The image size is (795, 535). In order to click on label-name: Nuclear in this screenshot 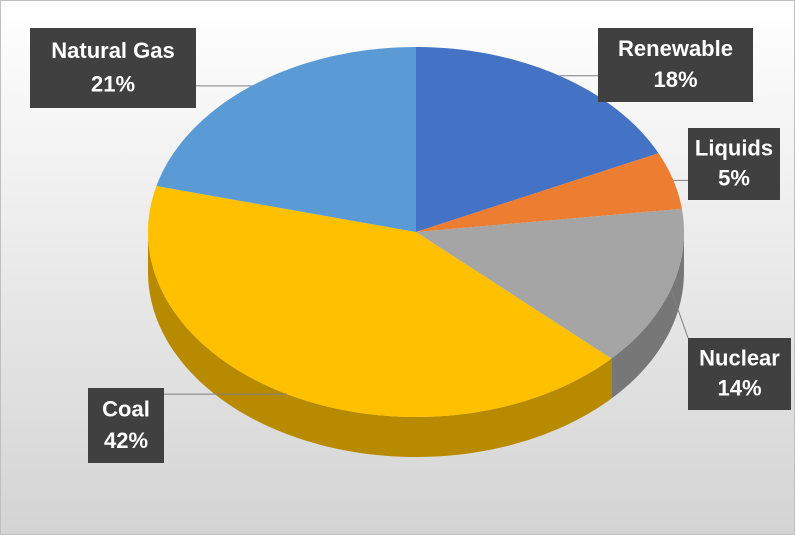, I will do `click(739, 357)`.